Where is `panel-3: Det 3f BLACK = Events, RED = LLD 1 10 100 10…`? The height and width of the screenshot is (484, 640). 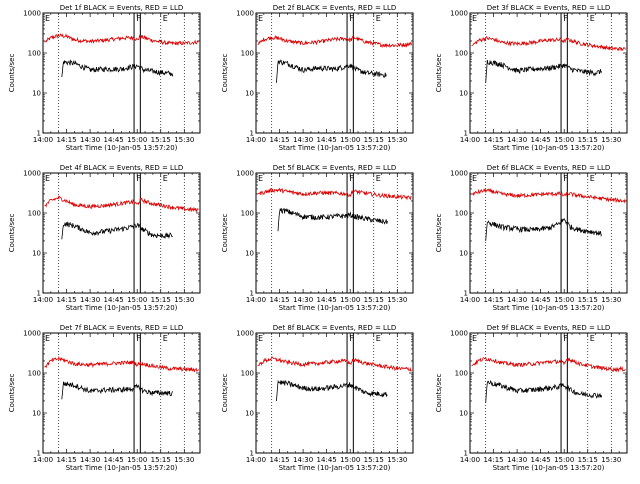
panel-3: Det 3f BLACK = Events, RED = LLD 1 10 100 10… is located at coordinates (531, 78).